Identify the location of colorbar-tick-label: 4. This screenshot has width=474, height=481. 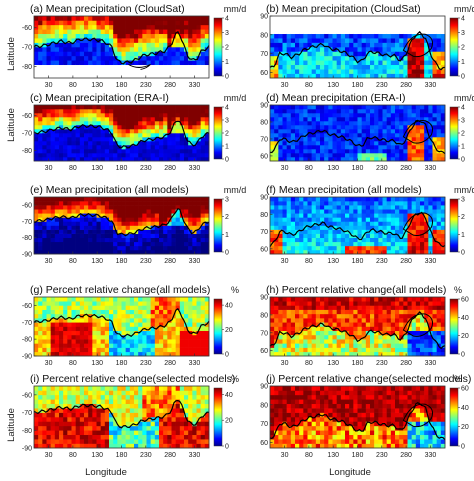
(227, 19).